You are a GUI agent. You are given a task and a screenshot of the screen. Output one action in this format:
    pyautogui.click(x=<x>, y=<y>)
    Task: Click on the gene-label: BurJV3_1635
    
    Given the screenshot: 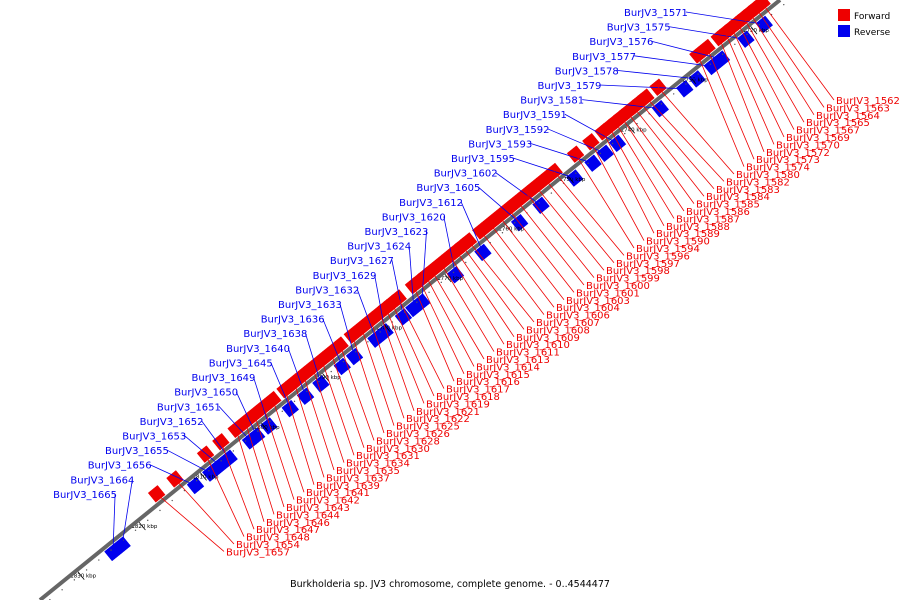 What is the action you would take?
    pyautogui.click(x=368, y=471)
    